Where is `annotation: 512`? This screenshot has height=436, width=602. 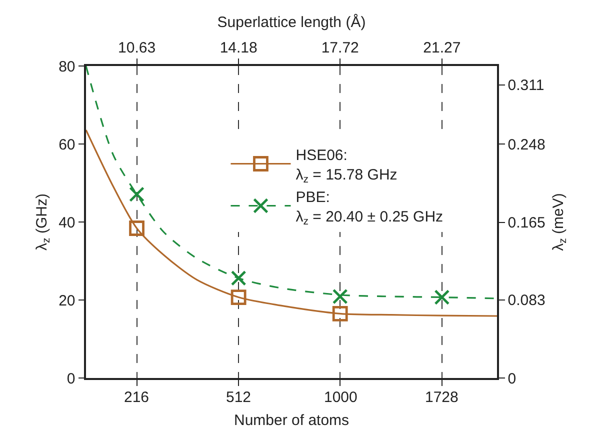
annotation: 512 is located at coordinates (239, 397).